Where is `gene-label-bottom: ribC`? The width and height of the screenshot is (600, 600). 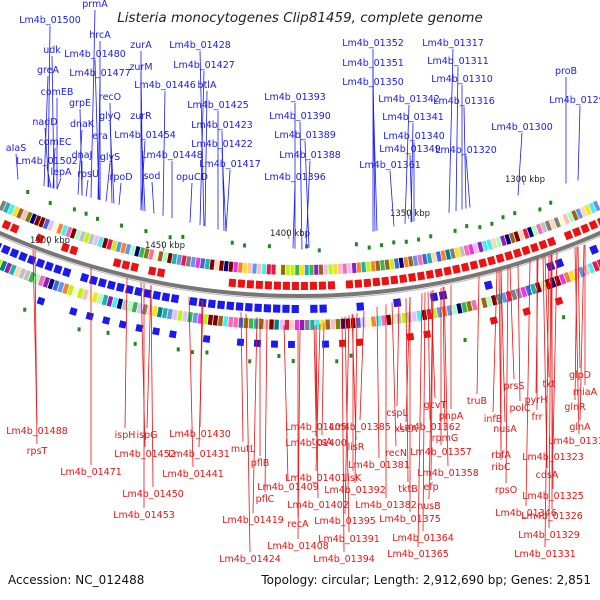 gene-label-bottom: ribC is located at coordinates (501, 467).